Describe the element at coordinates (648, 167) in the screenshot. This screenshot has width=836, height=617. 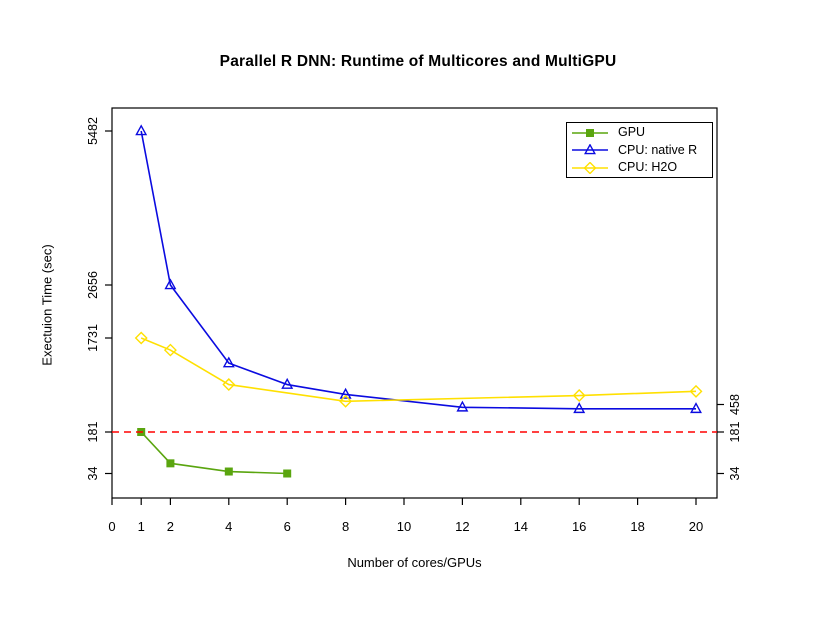
I see `legend-label-cpu-h2o: CPU: H2O` at that location.